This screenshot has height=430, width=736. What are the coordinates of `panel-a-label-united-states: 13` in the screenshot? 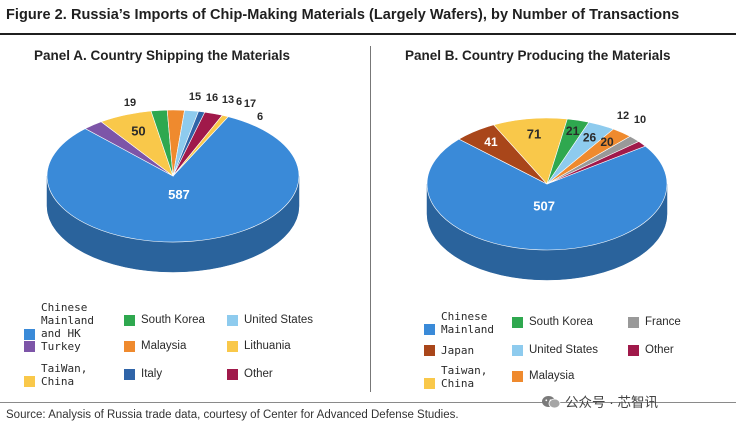 It's located at (228, 100).